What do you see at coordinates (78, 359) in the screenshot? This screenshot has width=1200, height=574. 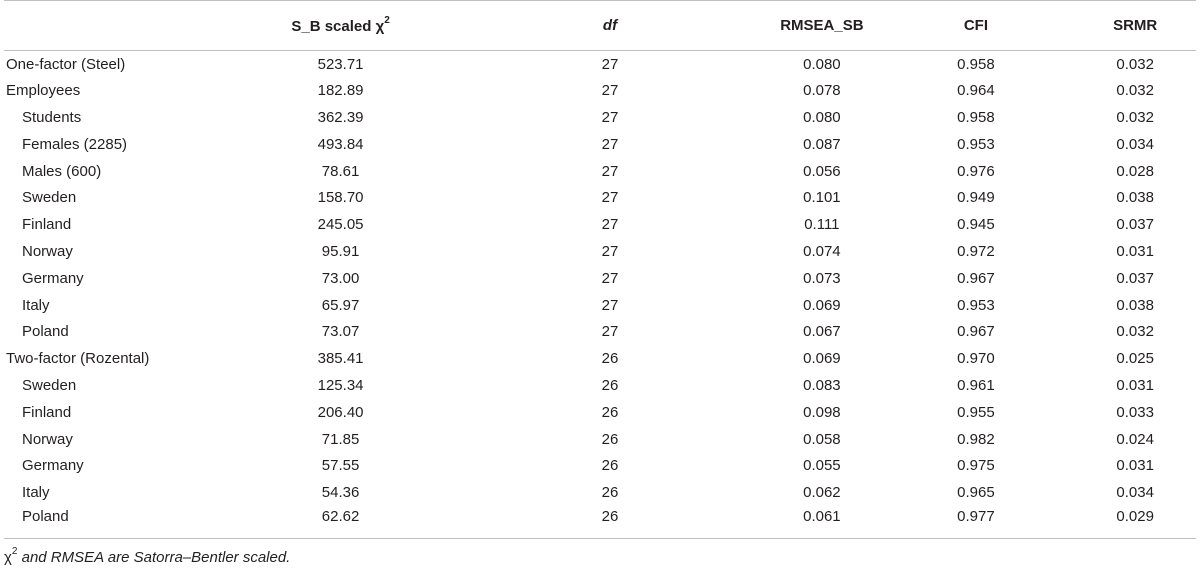 I see `row-label: Two-factor (Rozental)` at bounding box center [78, 359].